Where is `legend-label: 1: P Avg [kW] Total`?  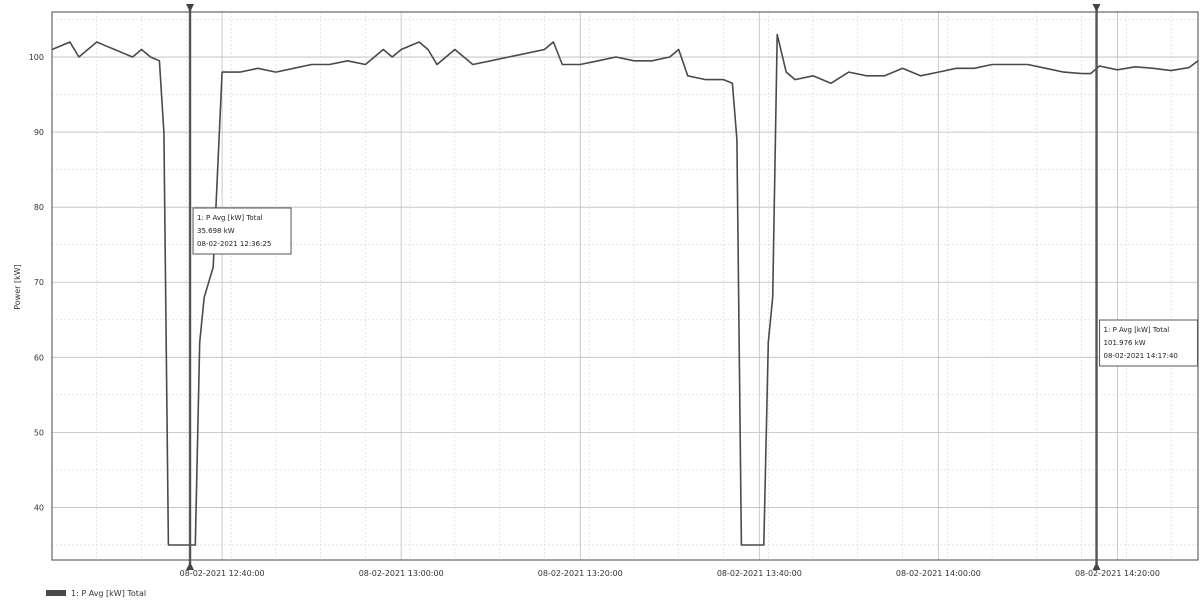
legend-label: 1: P Avg [kW] Total is located at coordinates (108, 593).